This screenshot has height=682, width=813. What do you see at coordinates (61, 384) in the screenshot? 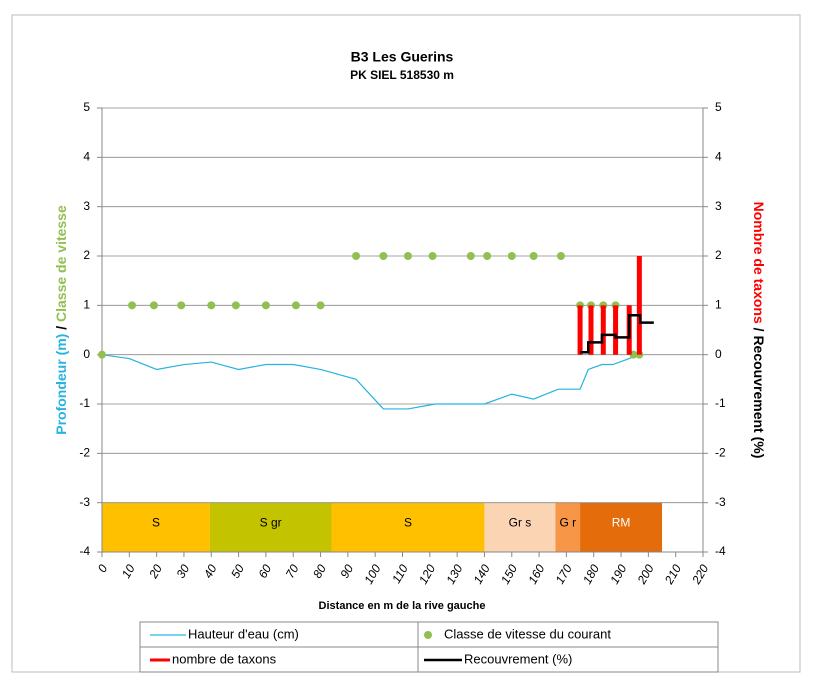
I see `y-axis-label-part: Profondeur (m)` at bounding box center [61, 384].